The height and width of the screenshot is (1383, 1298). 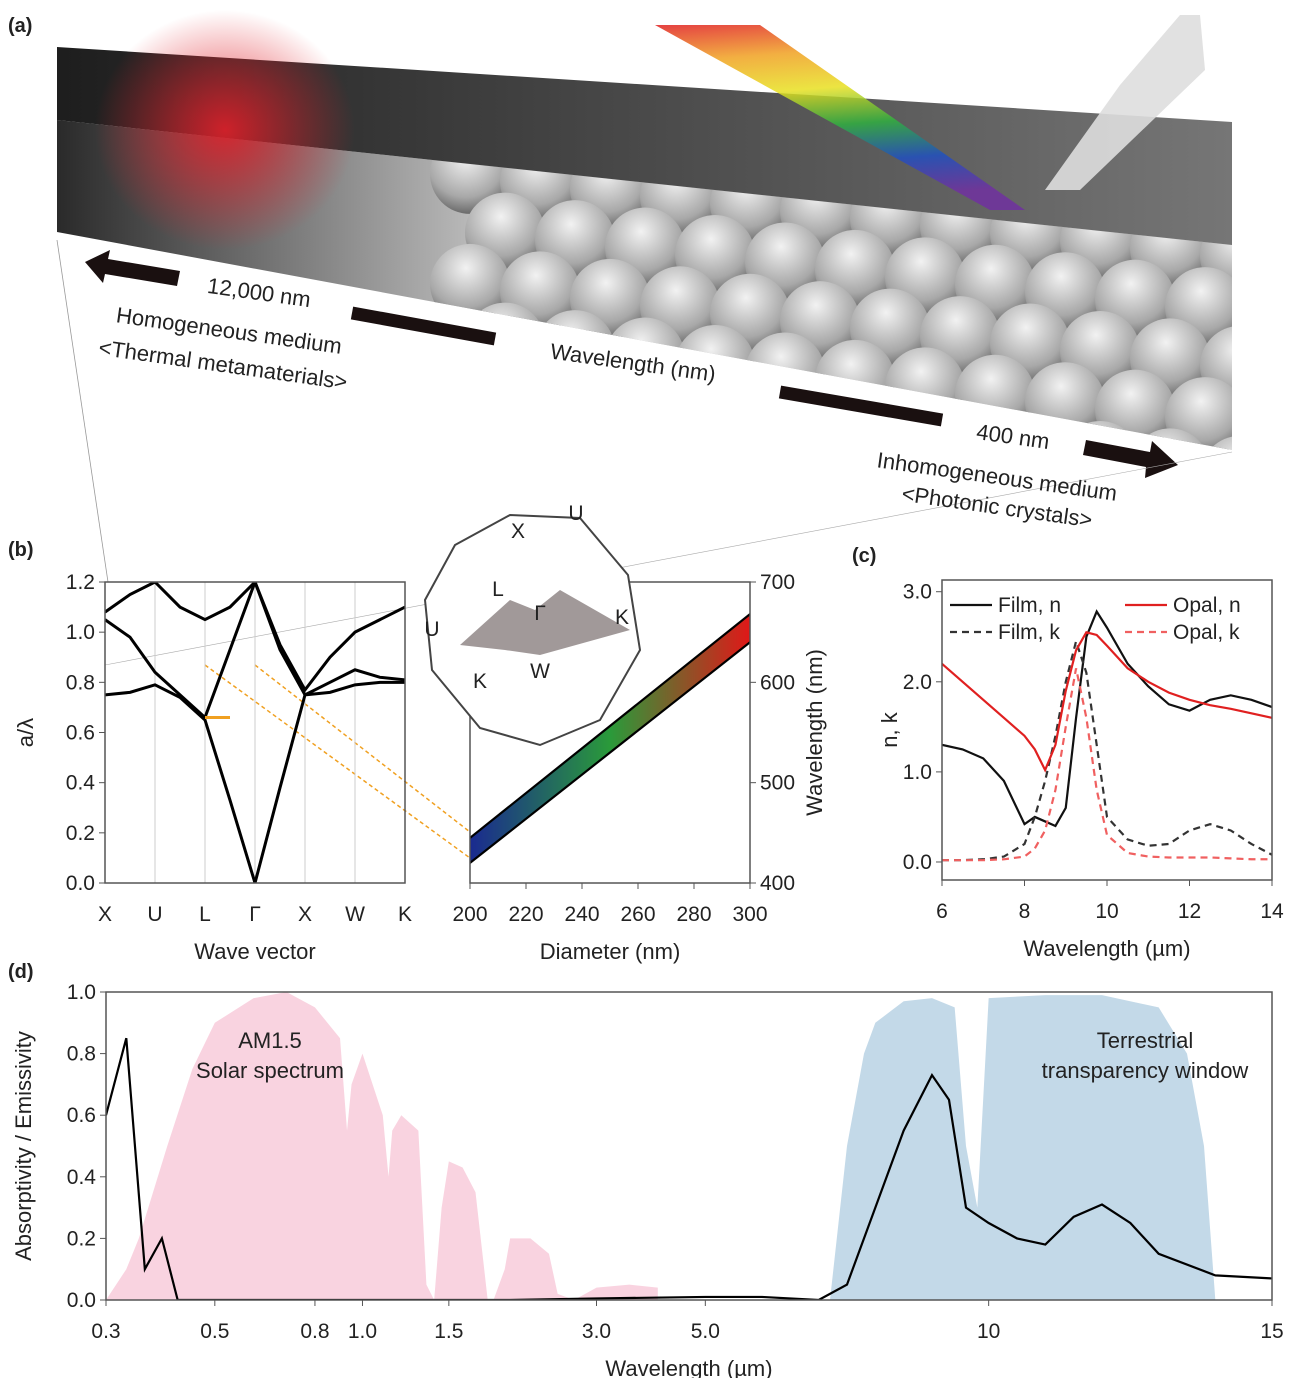 What do you see at coordinates (777, 883) in the screenshot?
I see `y-tick-label: 400` at bounding box center [777, 883].